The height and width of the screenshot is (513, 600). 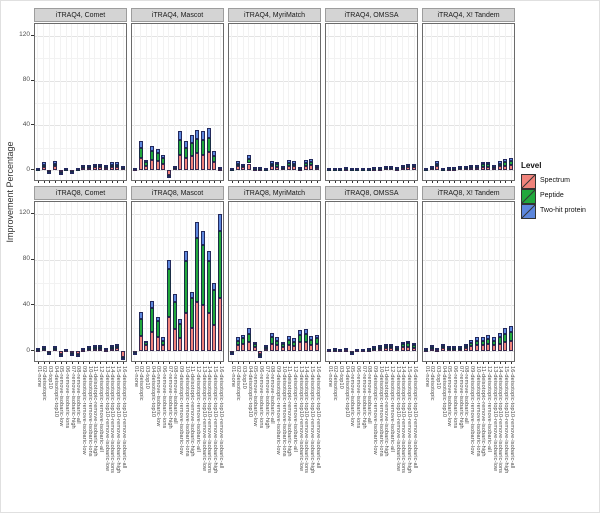 What do you see at coordinates (414, 417) in the screenshot?
I see `x-axis-label: 16-deisotopic-top10-remove-isobaric-all` at bounding box center [414, 417].